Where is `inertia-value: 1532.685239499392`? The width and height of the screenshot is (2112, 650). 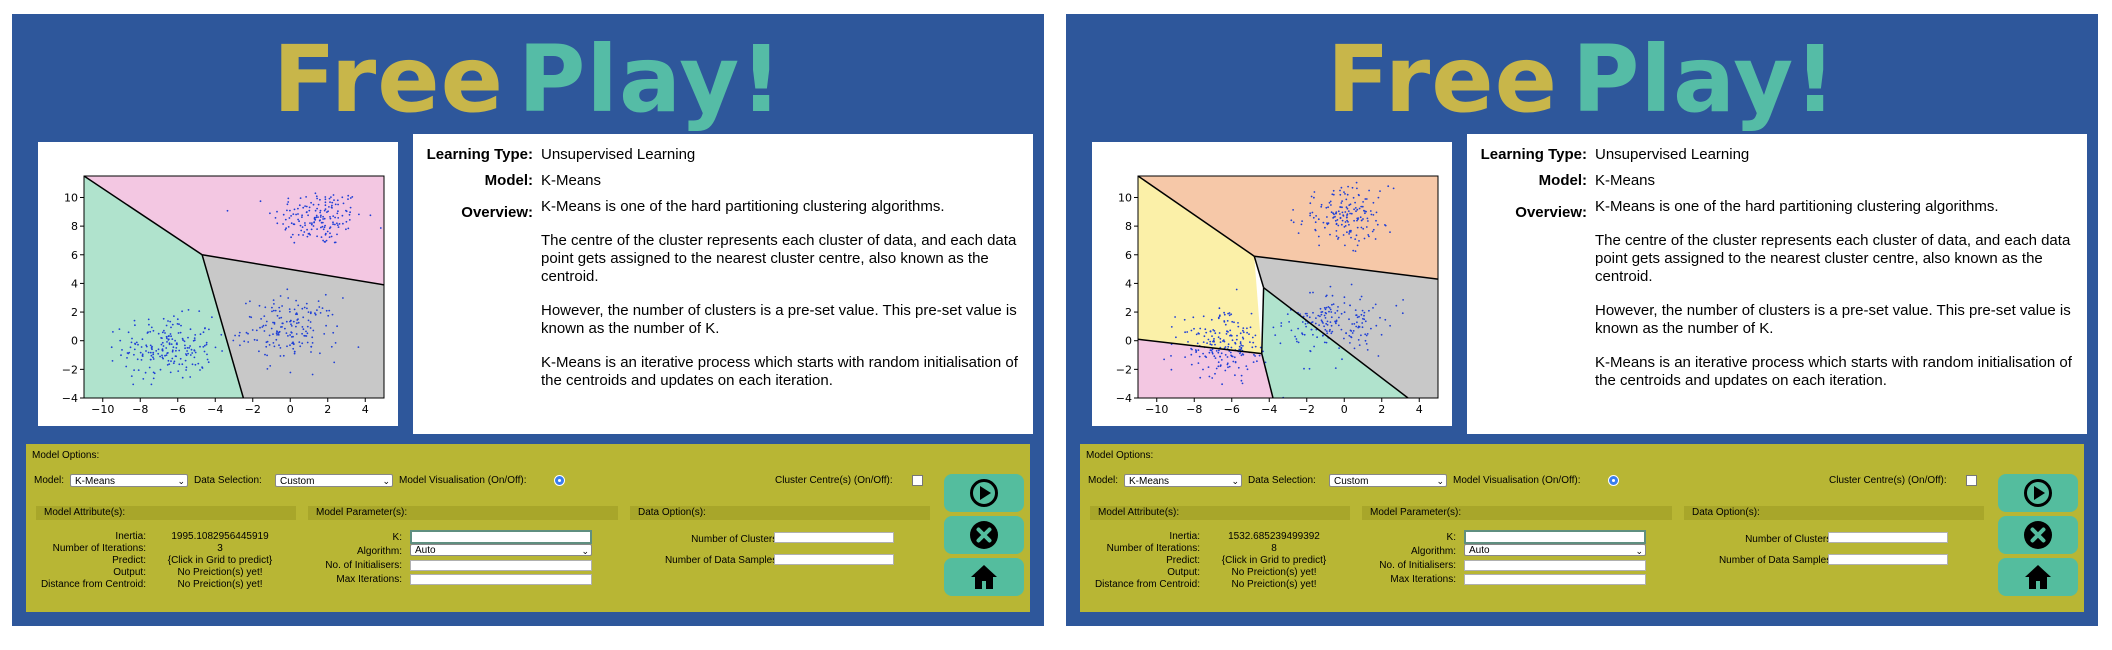 inertia-value: 1532.685239499392 is located at coordinates (1274, 536).